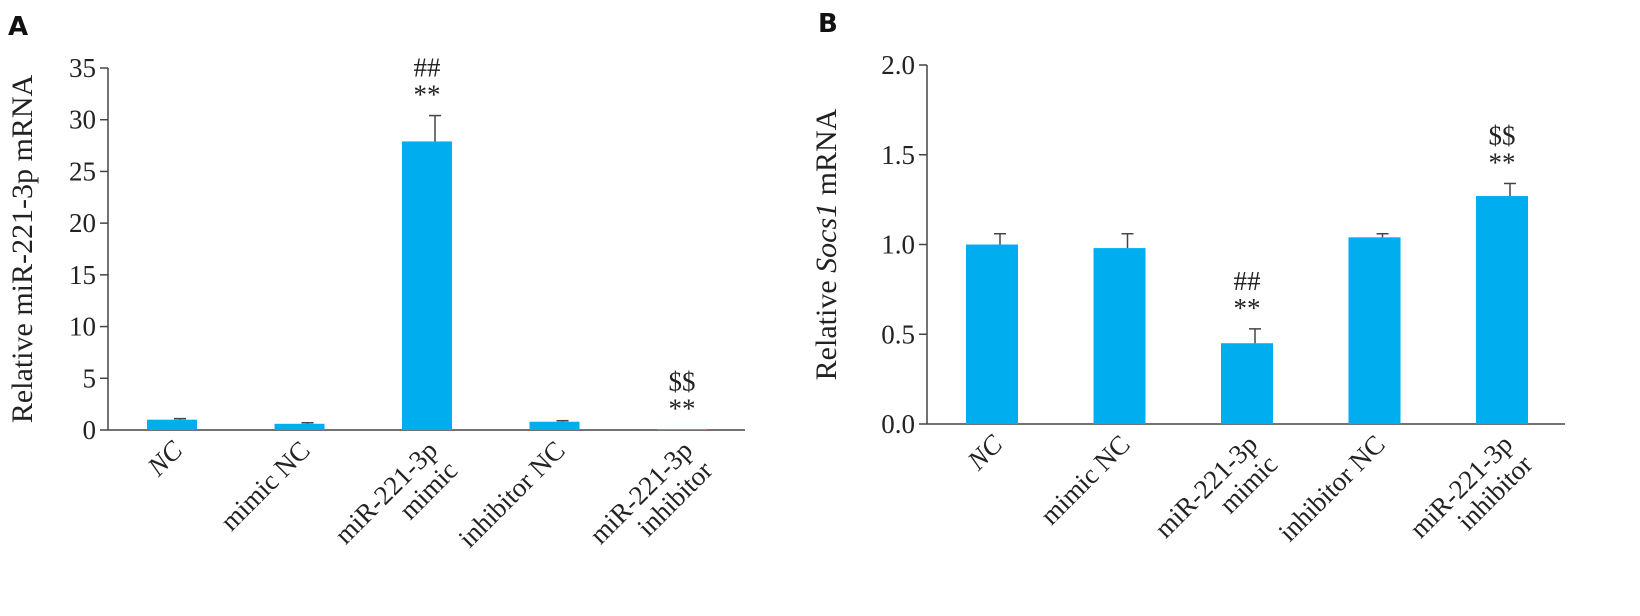 The width and height of the screenshot is (1640, 616). Describe the element at coordinates (898, 334) in the screenshot. I see `y-tick-label: 0.5` at that location.